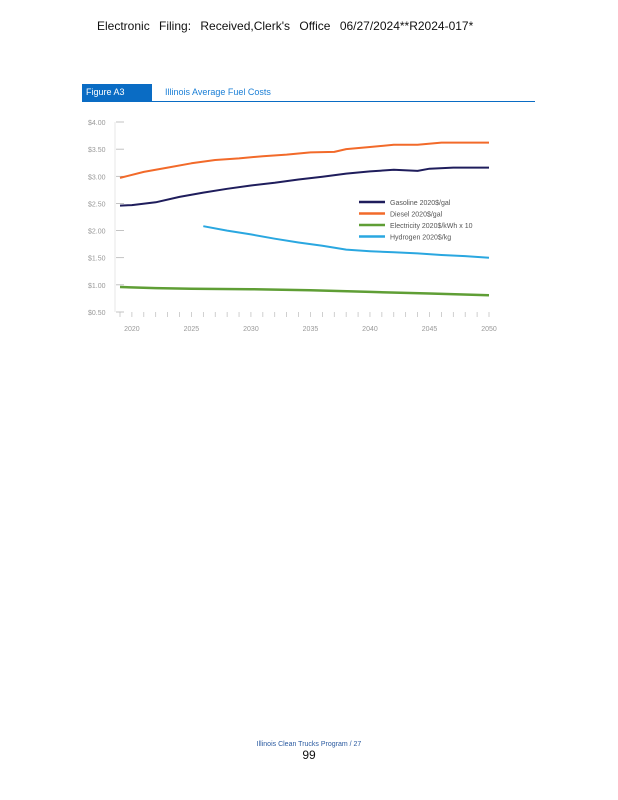 Image resolution: width=618 pixels, height=800 pixels. Describe the element at coordinates (311, 329) in the screenshot. I see `x-tick-label: 2035` at that location.